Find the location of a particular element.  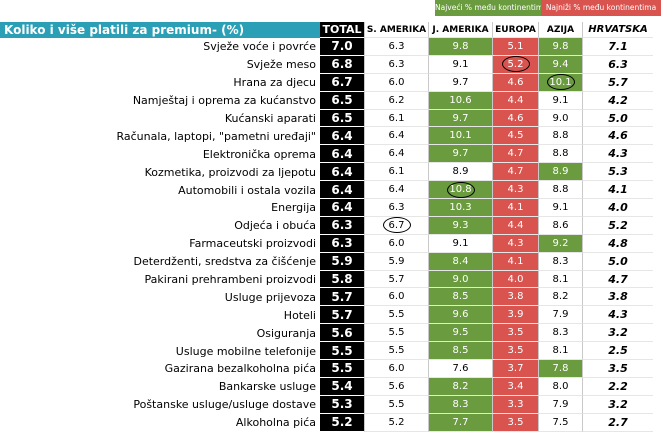

cell-value: 8.8 is located at coordinates (560, 190).